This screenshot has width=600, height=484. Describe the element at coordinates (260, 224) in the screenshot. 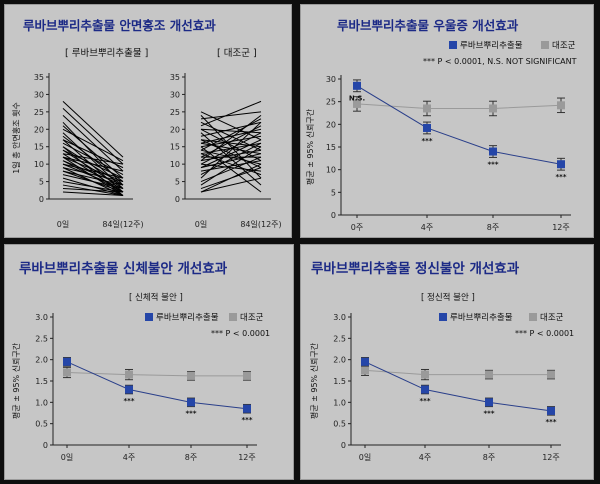

I see `x-tick-label: 84일(12주)` at that location.